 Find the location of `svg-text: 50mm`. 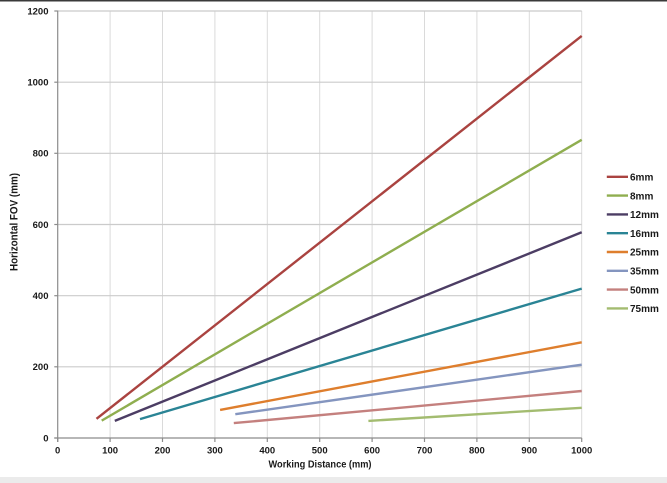

svg-text: 50mm is located at coordinates (644, 290).